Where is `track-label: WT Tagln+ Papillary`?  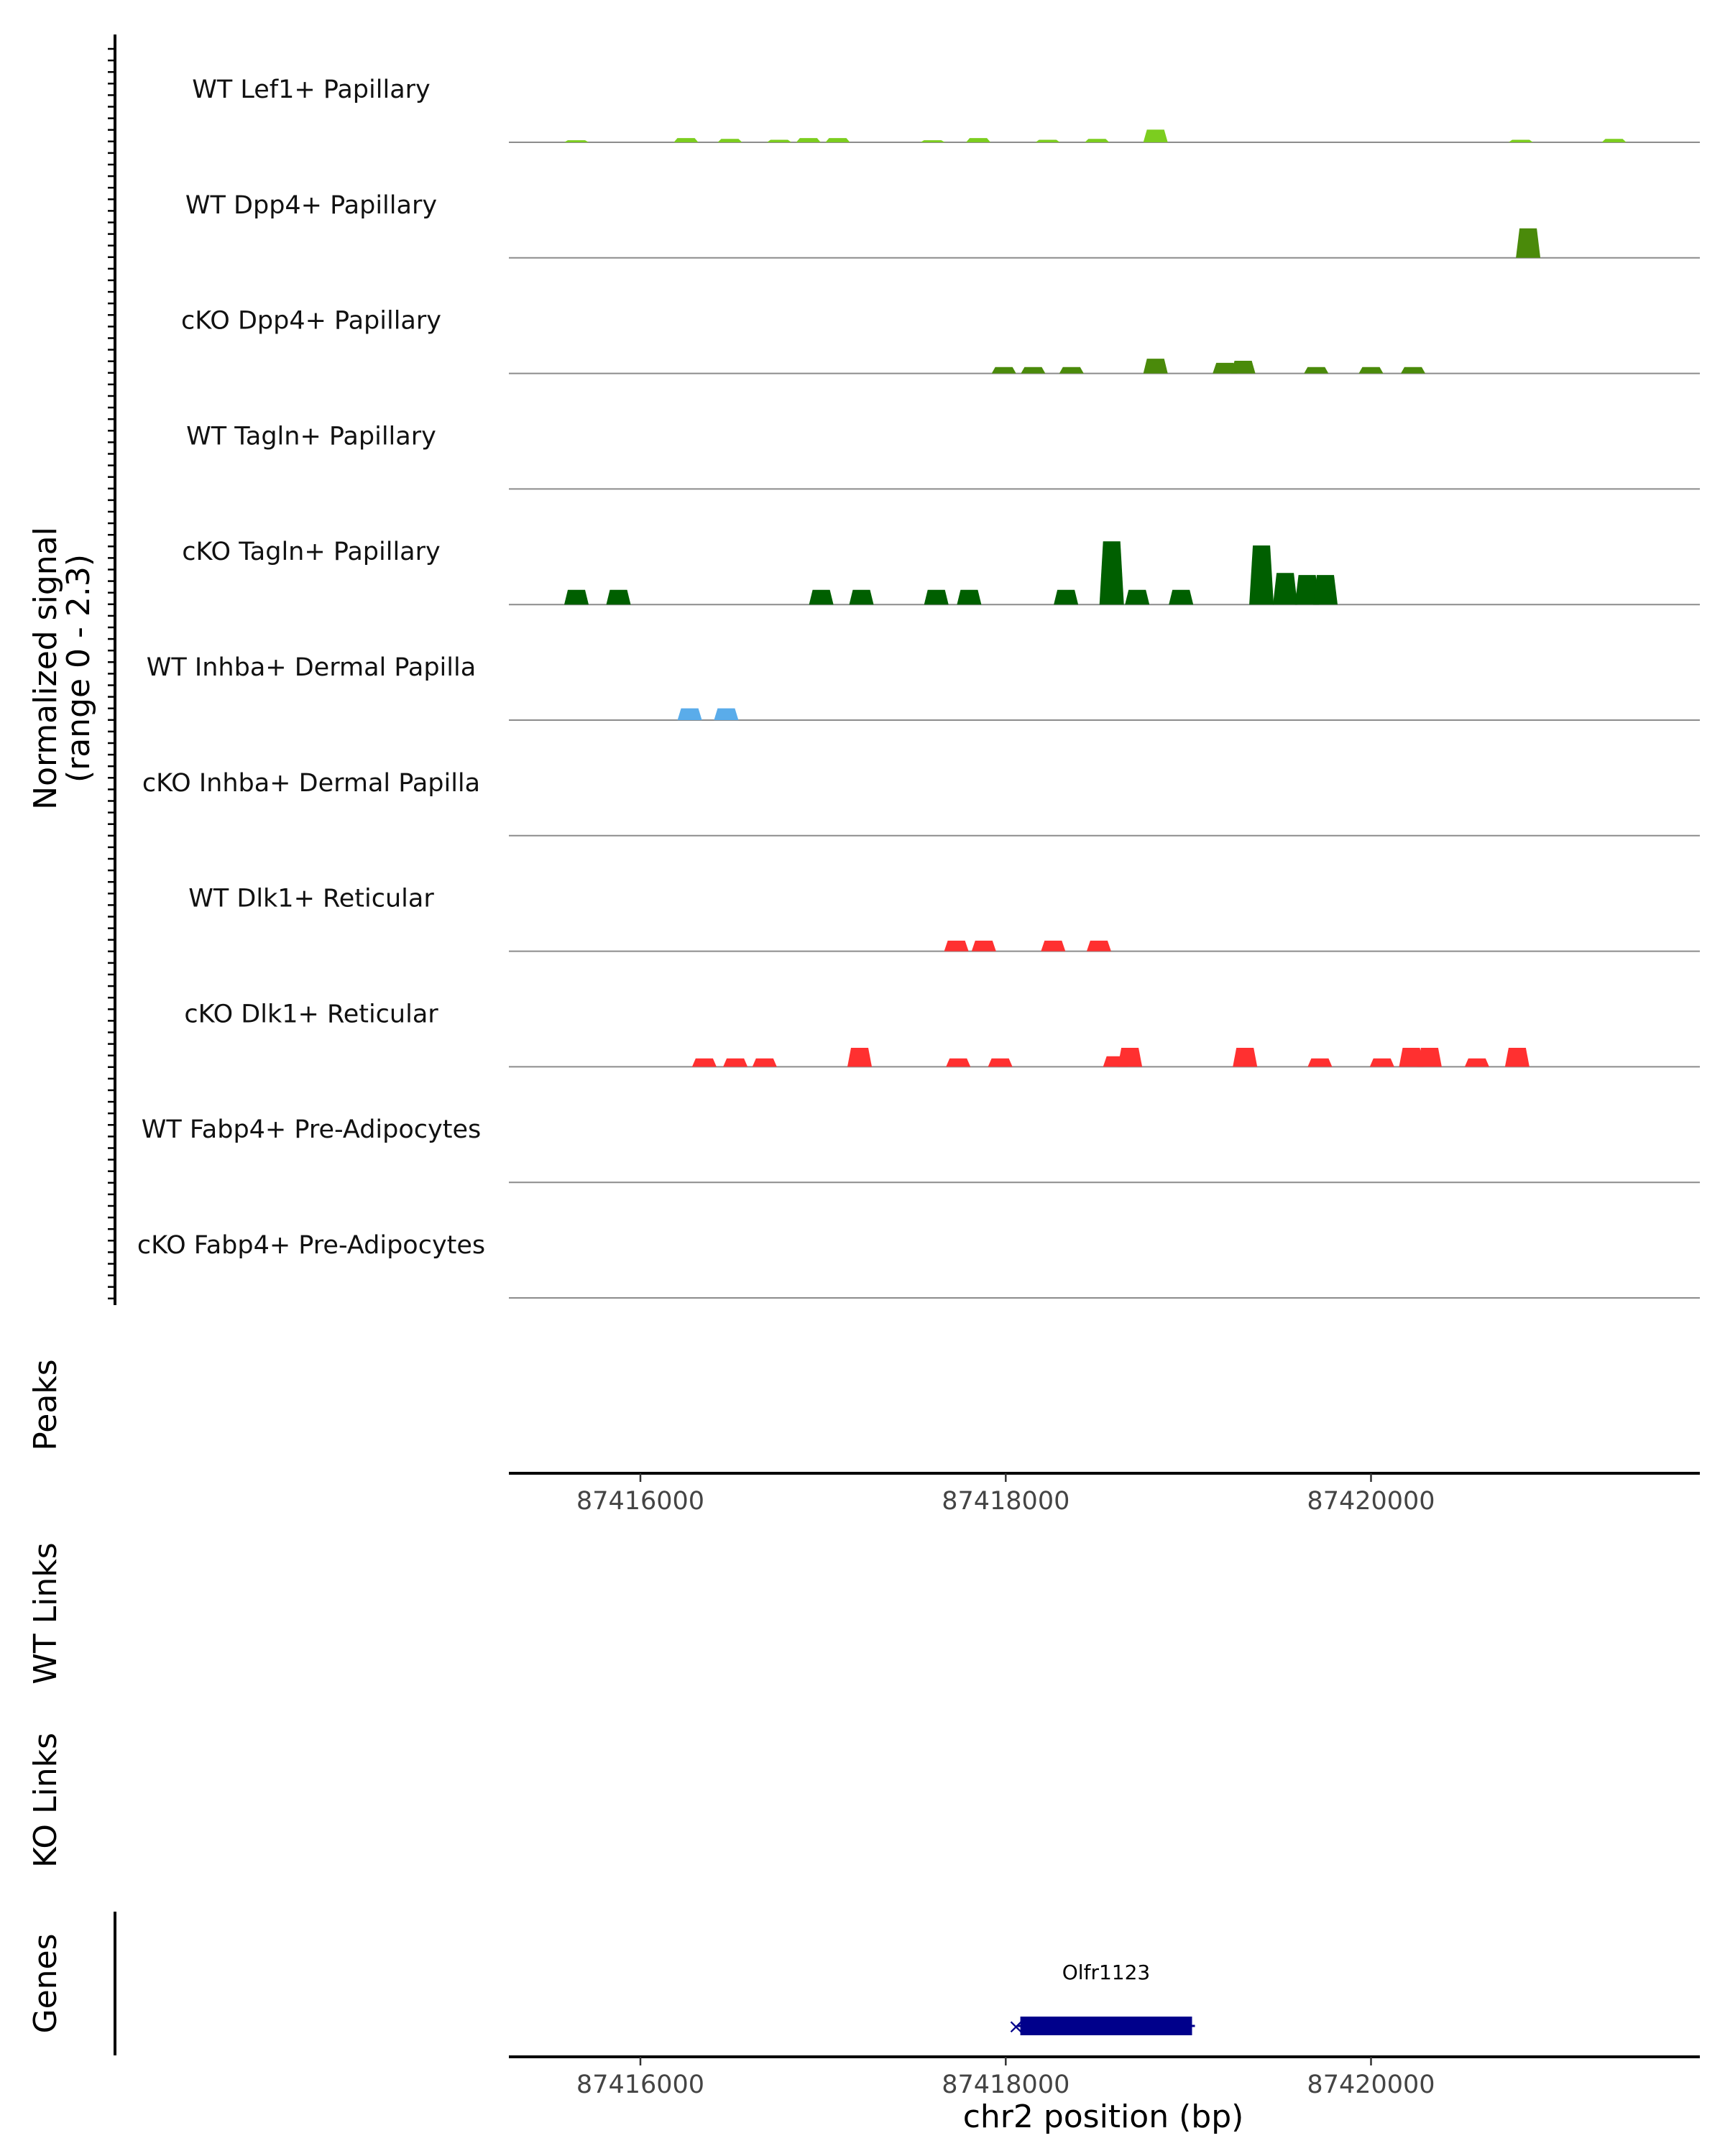
track-label: WT Tagln+ Papillary is located at coordinates (311, 437).